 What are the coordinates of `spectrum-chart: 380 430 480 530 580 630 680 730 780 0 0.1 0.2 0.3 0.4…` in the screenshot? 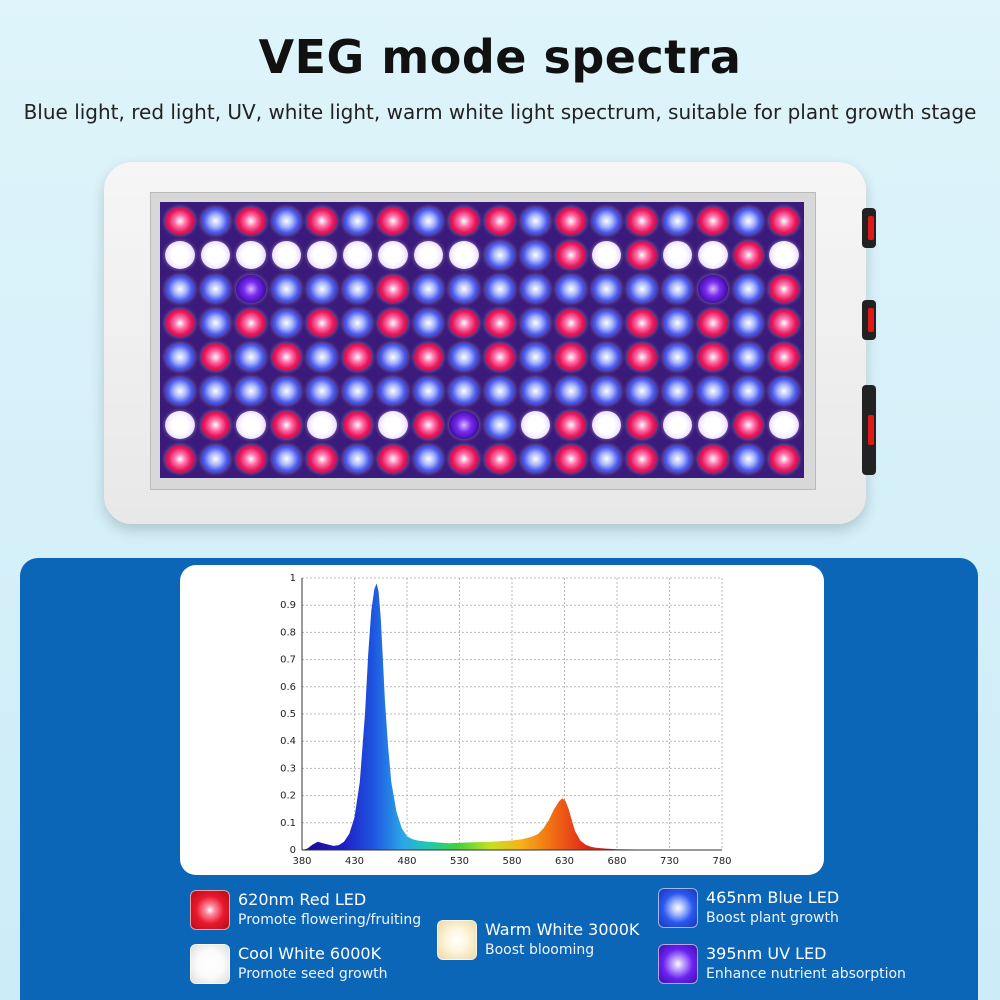 It's located at (505, 720).